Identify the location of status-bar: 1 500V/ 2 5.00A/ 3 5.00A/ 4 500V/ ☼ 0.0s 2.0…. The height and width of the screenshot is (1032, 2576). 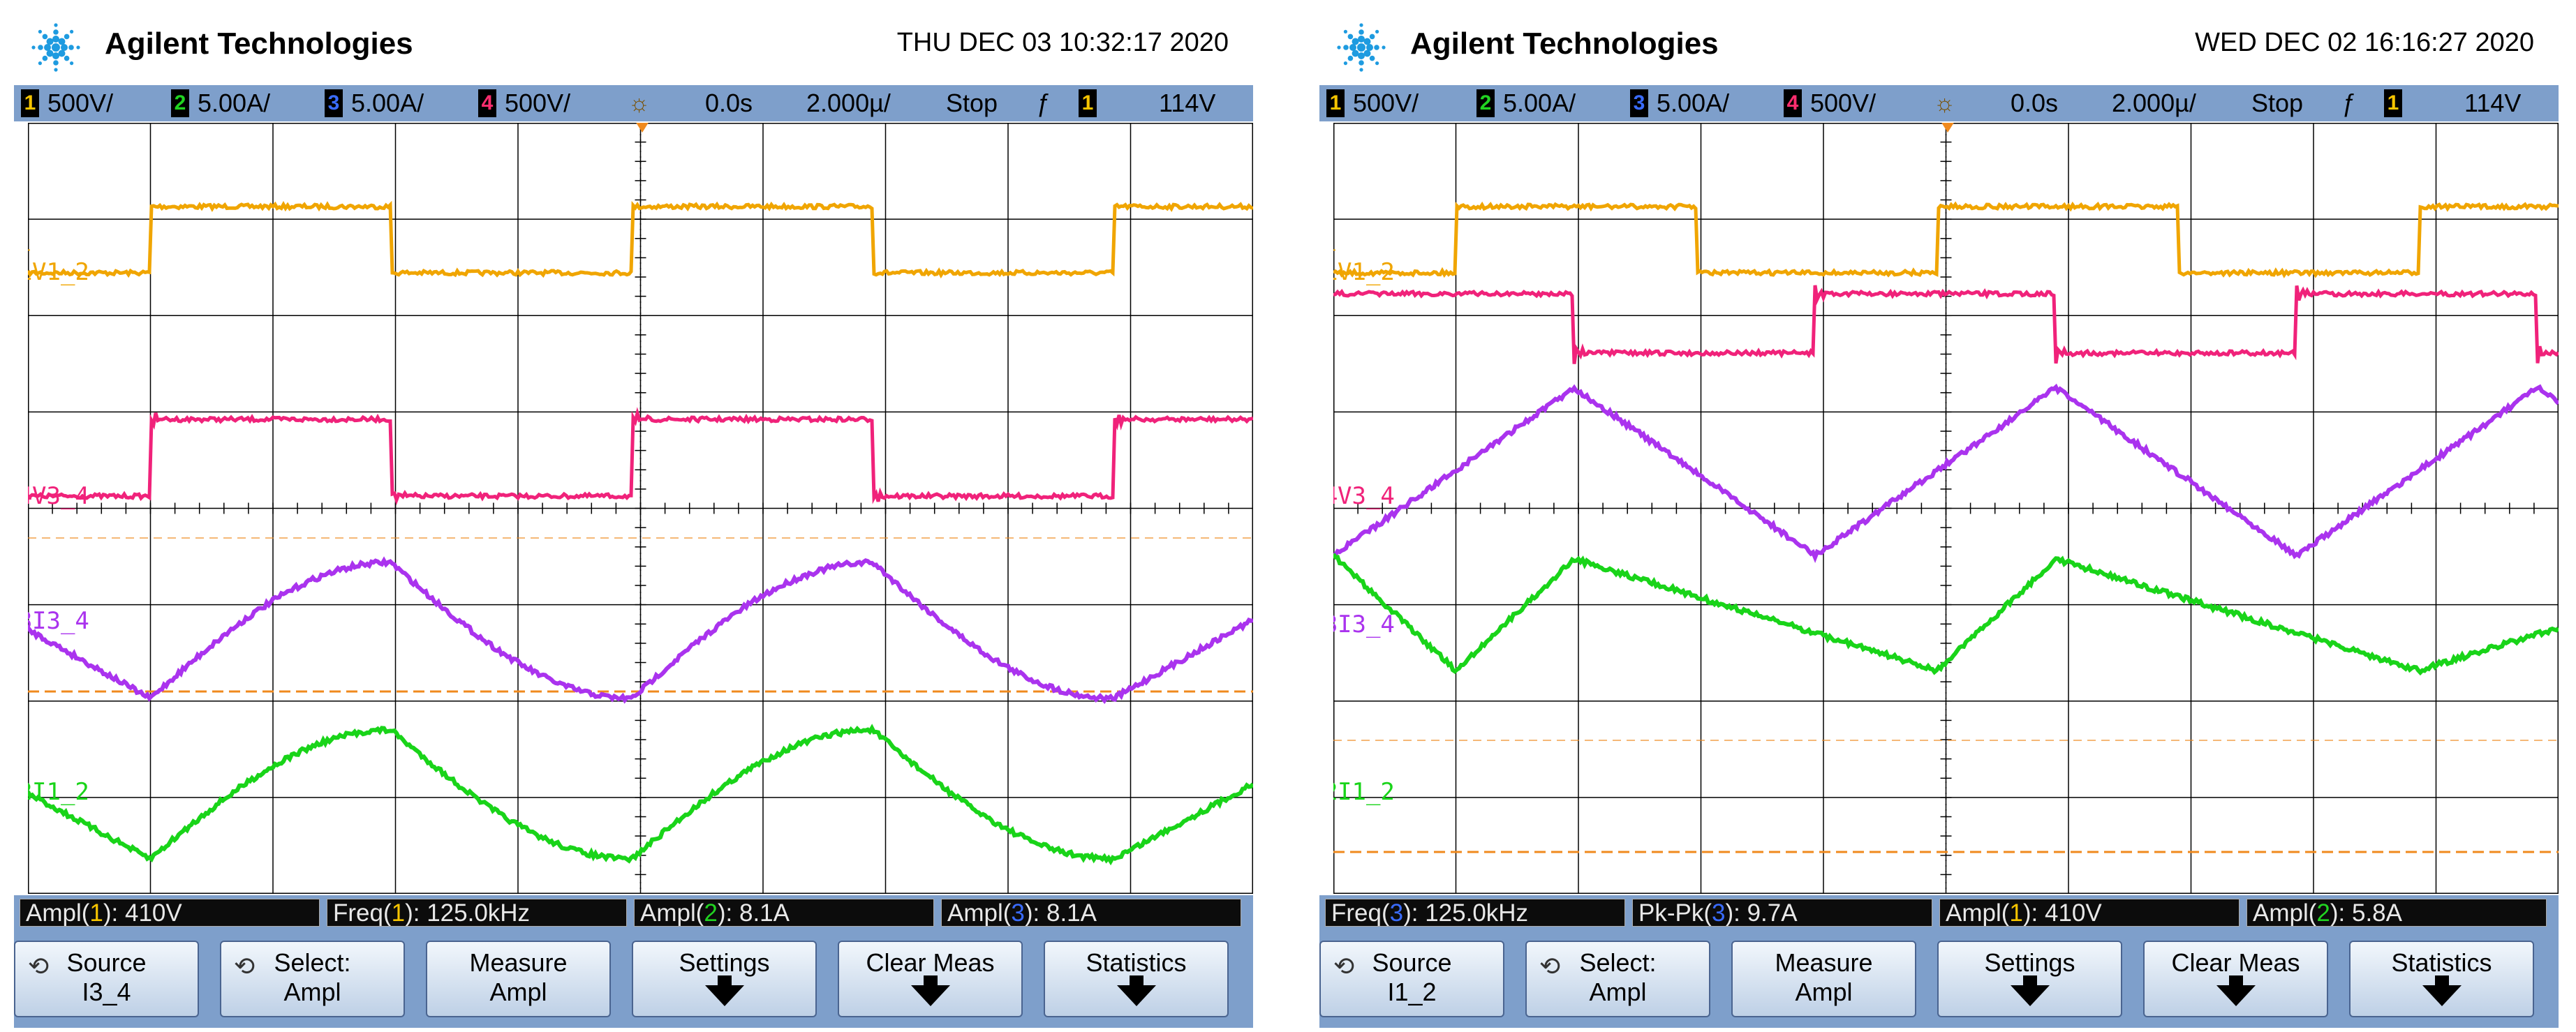
(633, 103).